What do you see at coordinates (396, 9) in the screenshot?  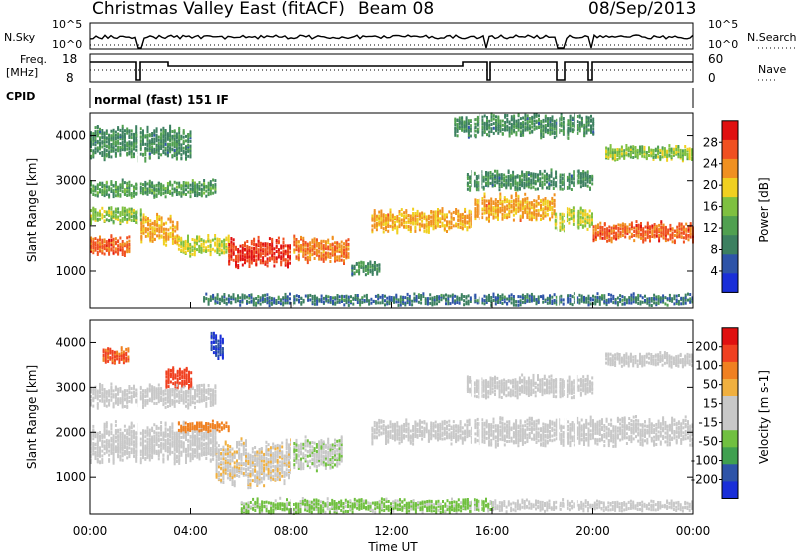 I see `beam-label: Beam 08` at bounding box center [396, 9].